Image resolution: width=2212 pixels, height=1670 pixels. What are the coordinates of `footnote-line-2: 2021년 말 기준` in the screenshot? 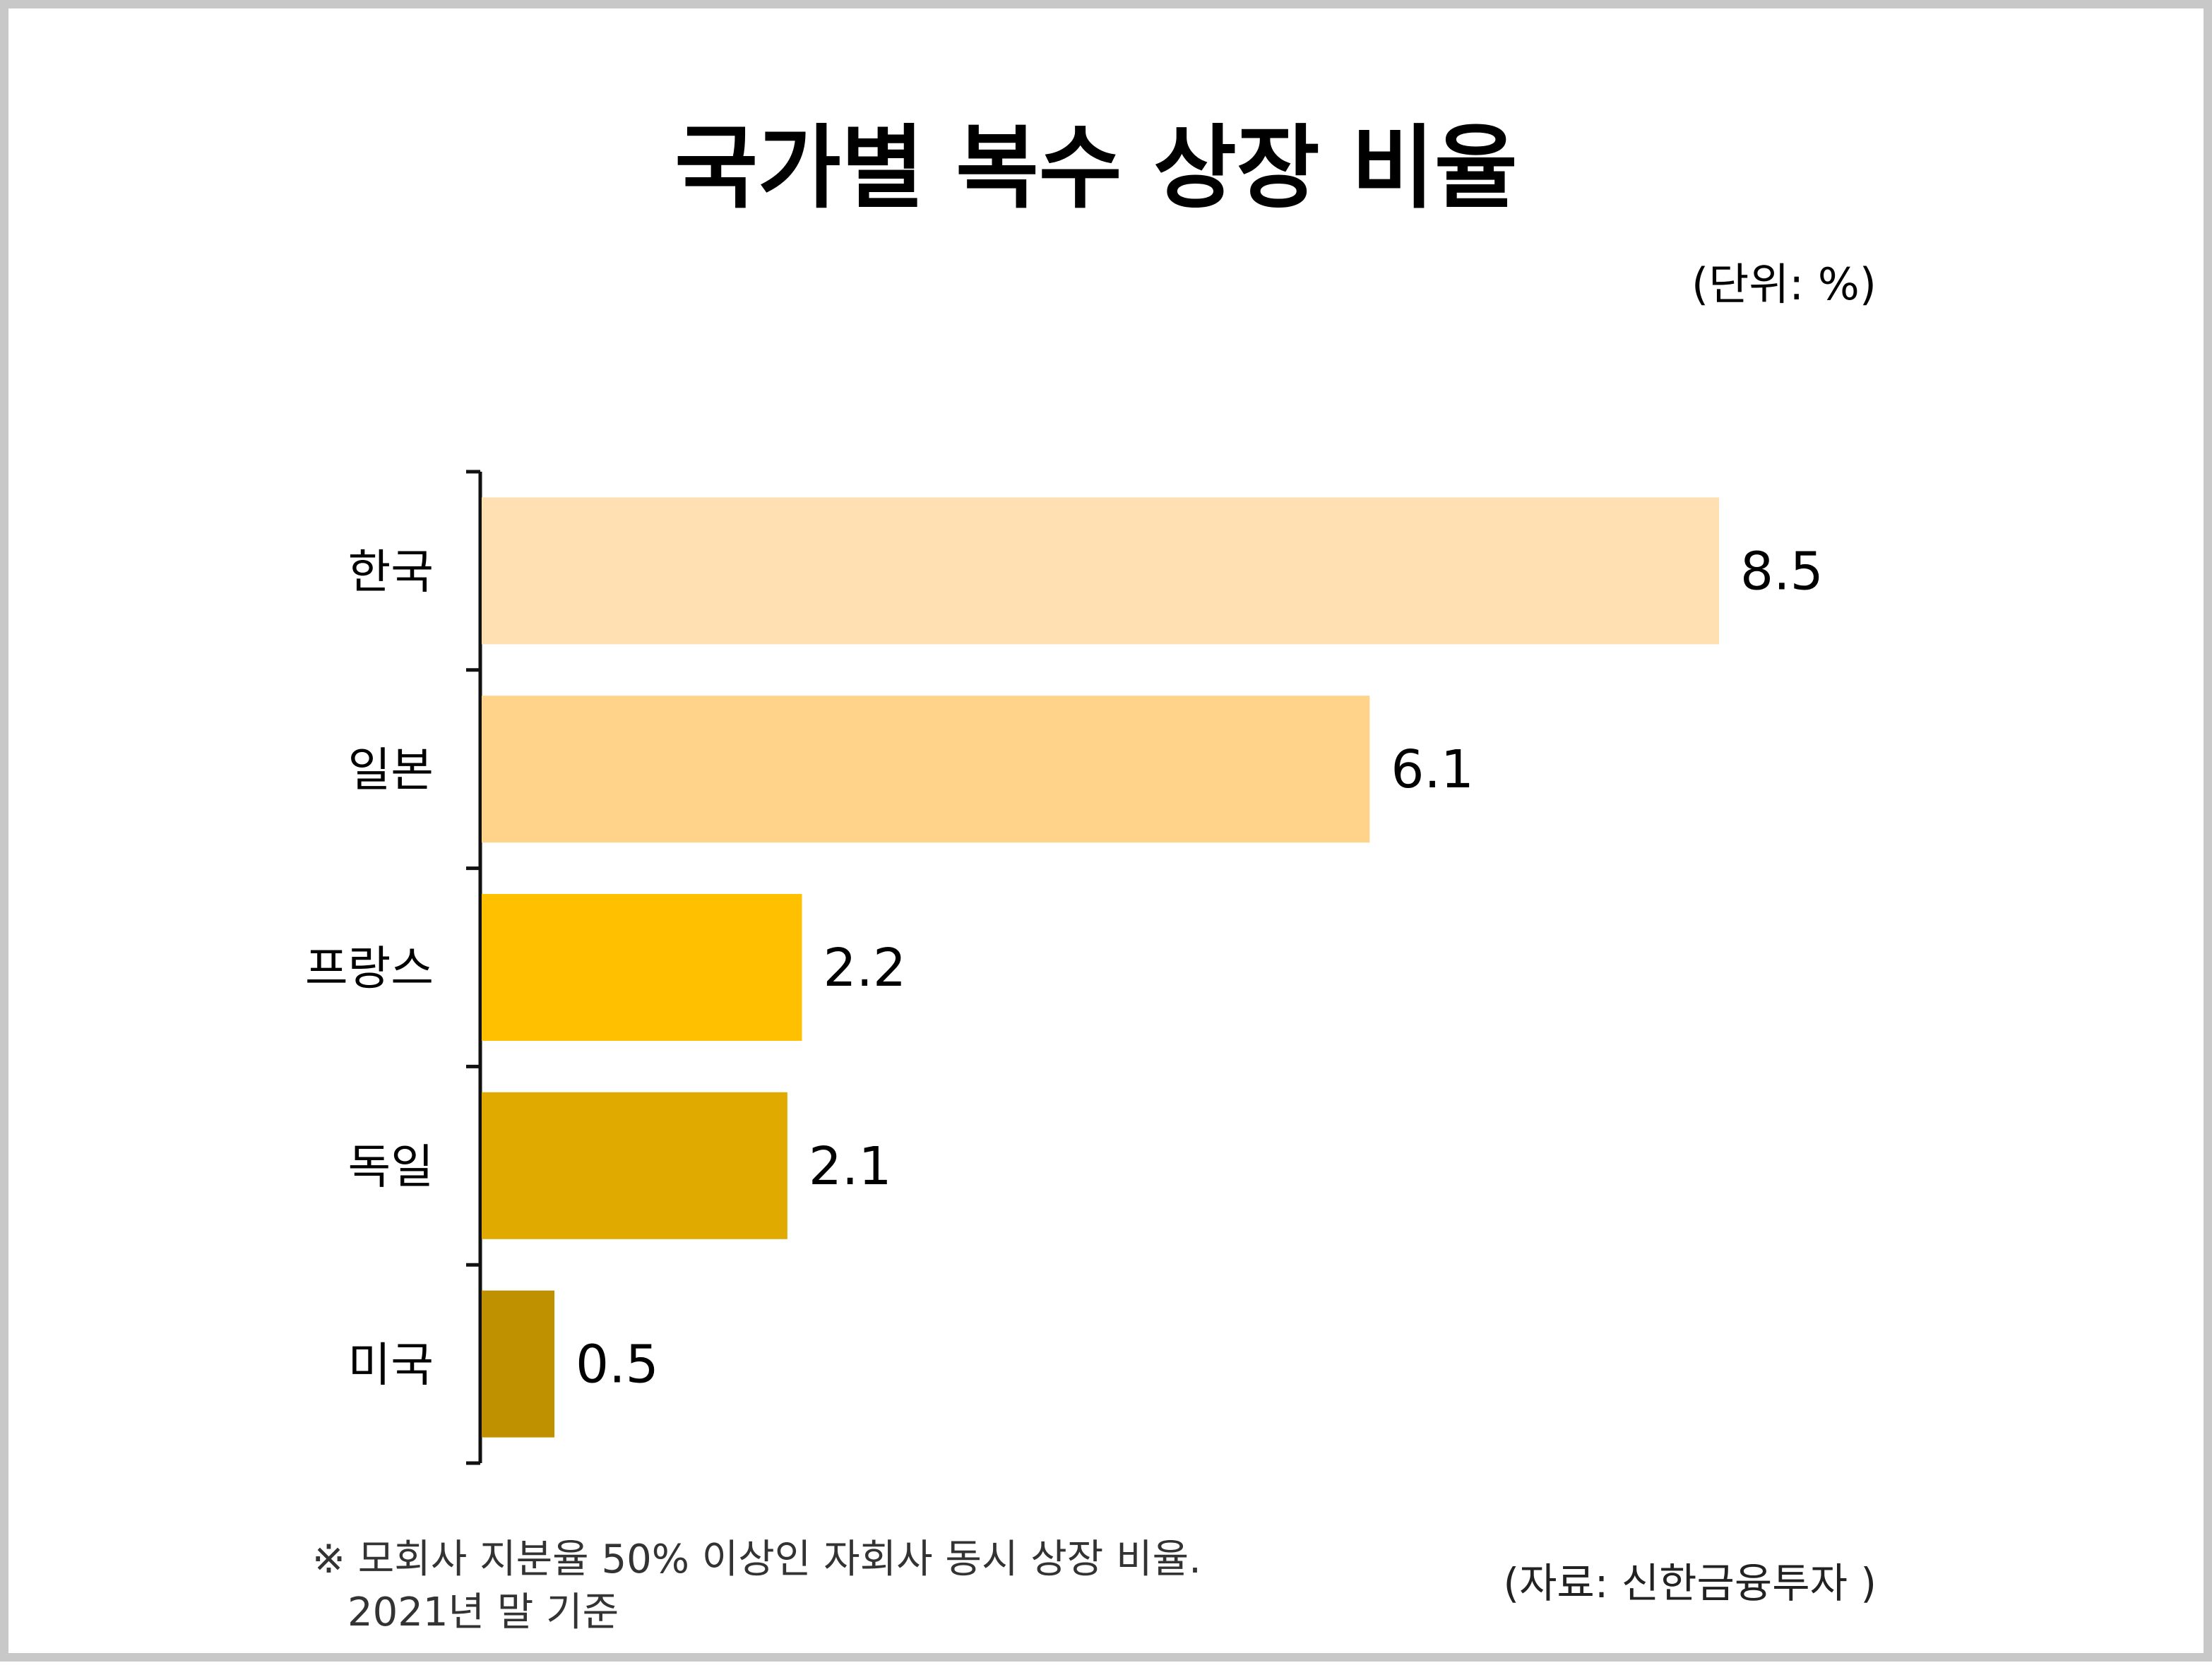 It's located at (483, 1612).